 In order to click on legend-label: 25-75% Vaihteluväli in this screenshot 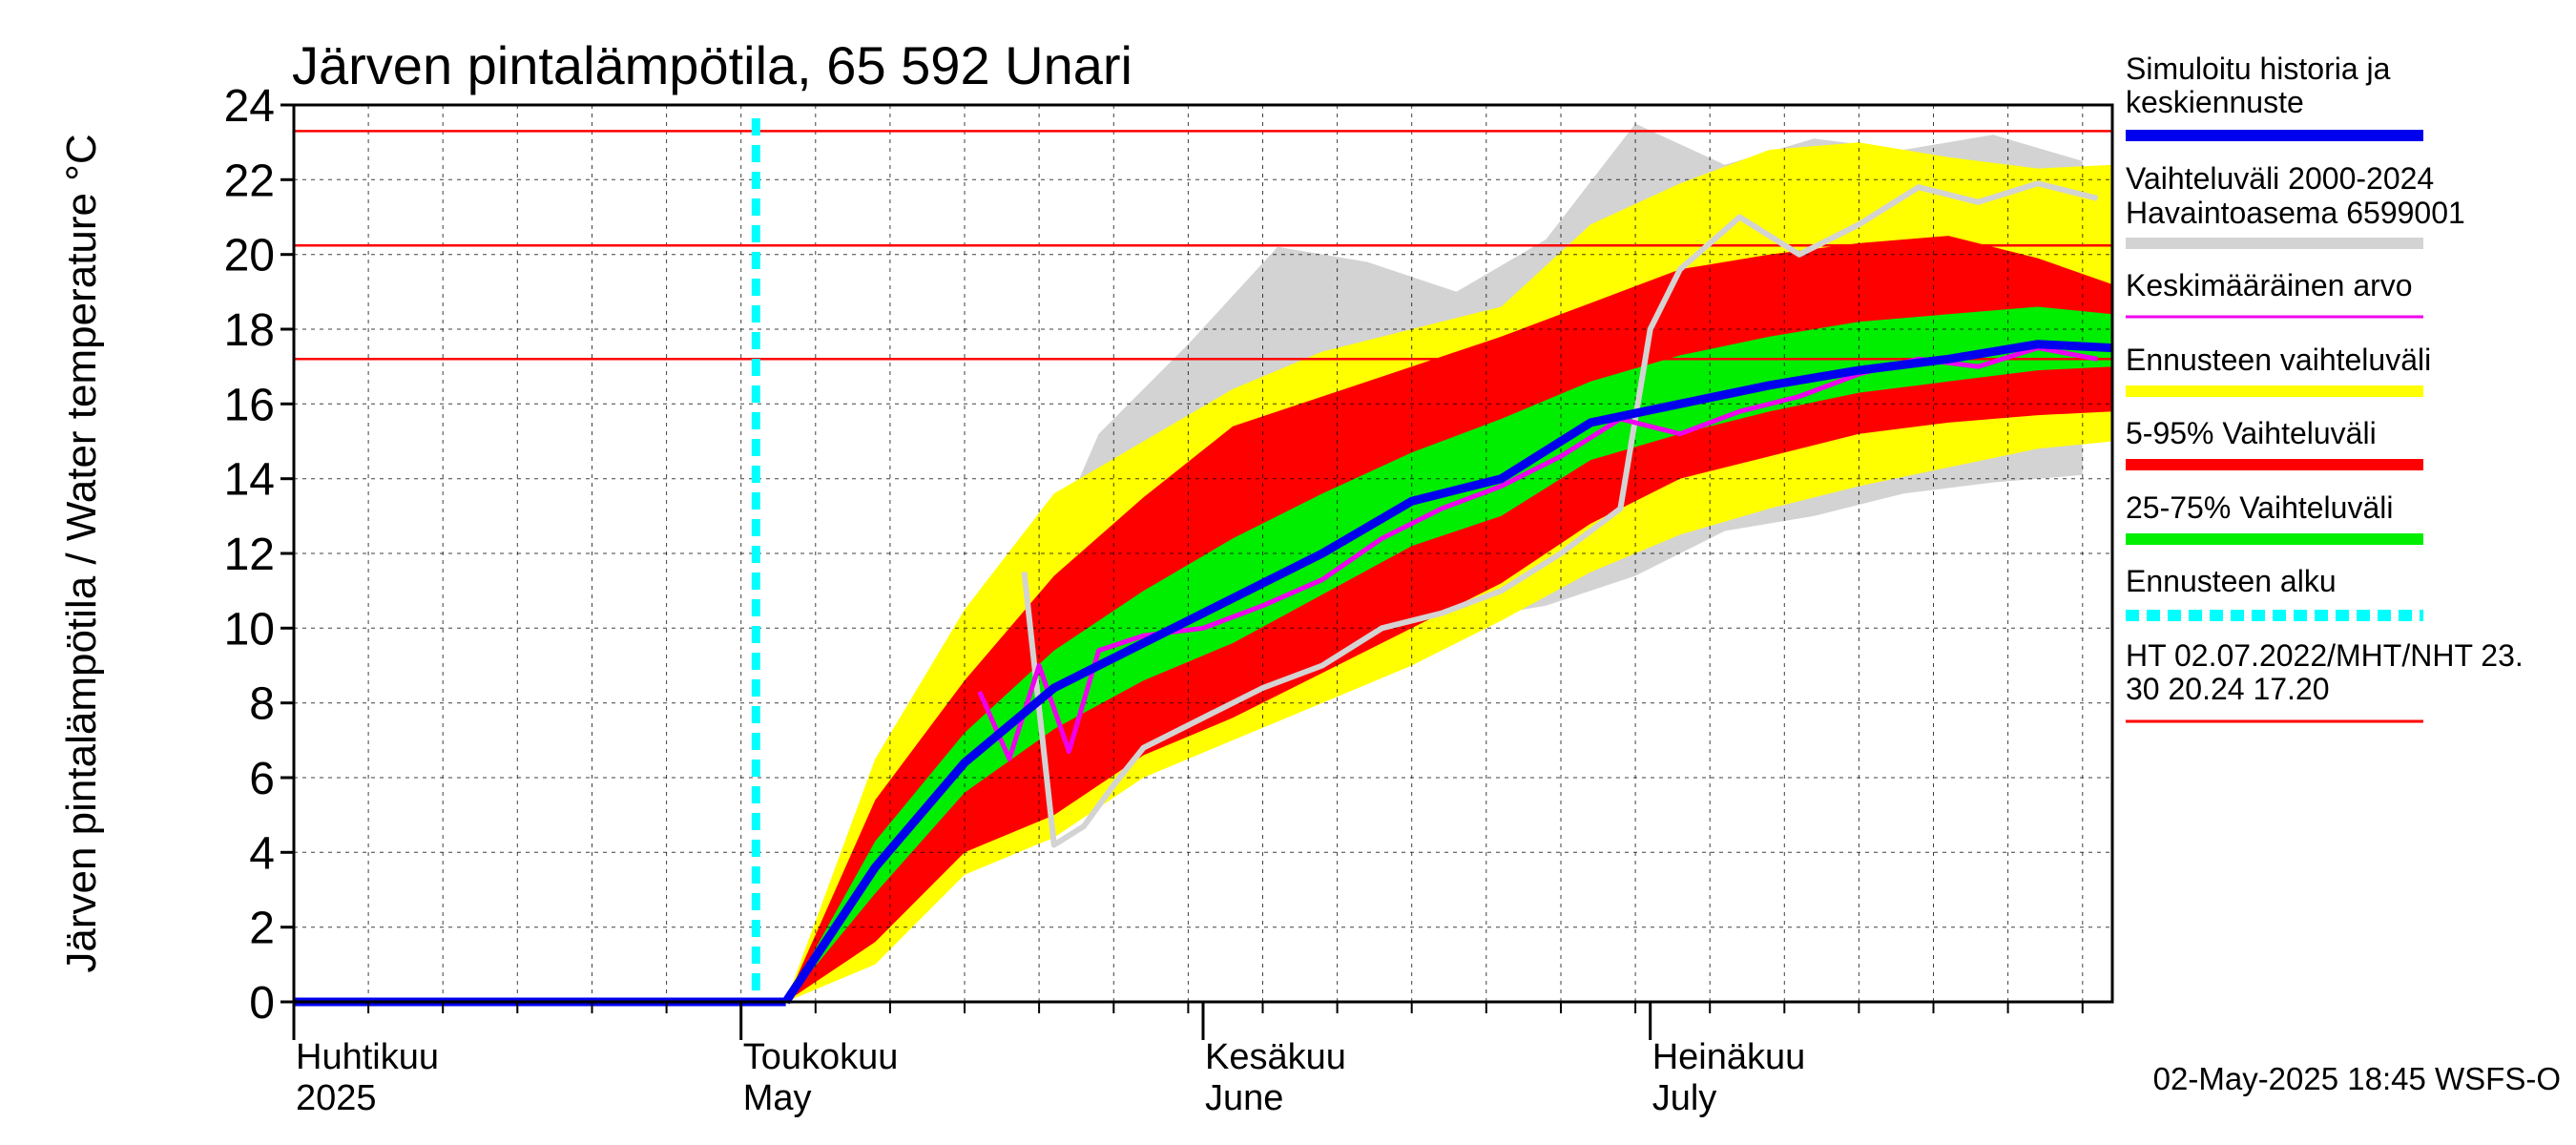, I will do `click(2259, 508)`.